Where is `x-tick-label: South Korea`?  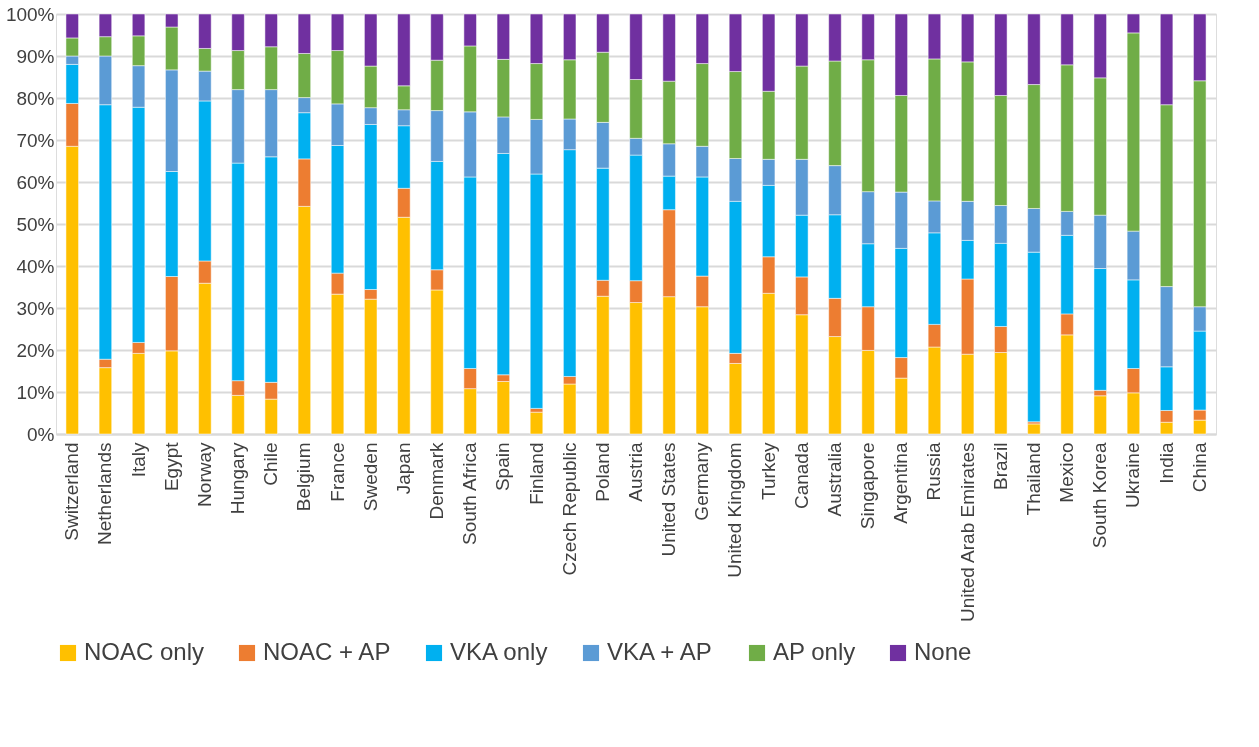
x-tick-label: South Korea is located at coordinates (1100, 495).